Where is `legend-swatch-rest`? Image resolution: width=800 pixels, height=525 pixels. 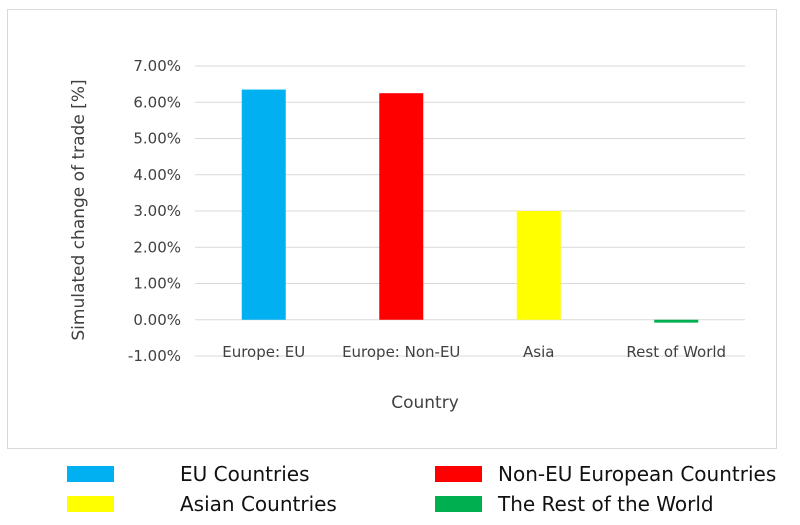 legend-swatch-rest is located at coordinates (458, 504).